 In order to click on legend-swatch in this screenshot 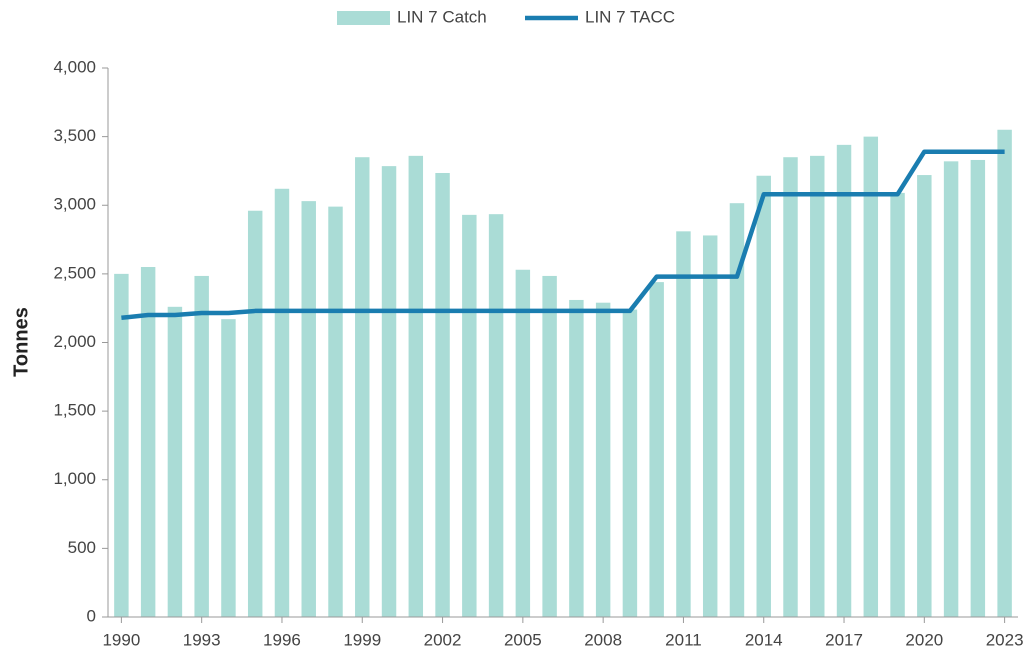, I will do `click(363, 18)`.